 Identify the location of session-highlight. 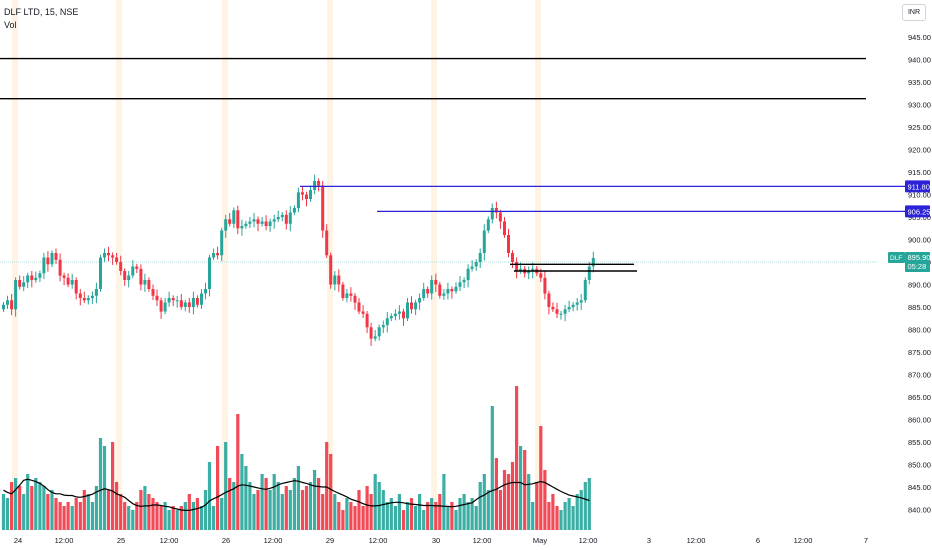
(15, 265).